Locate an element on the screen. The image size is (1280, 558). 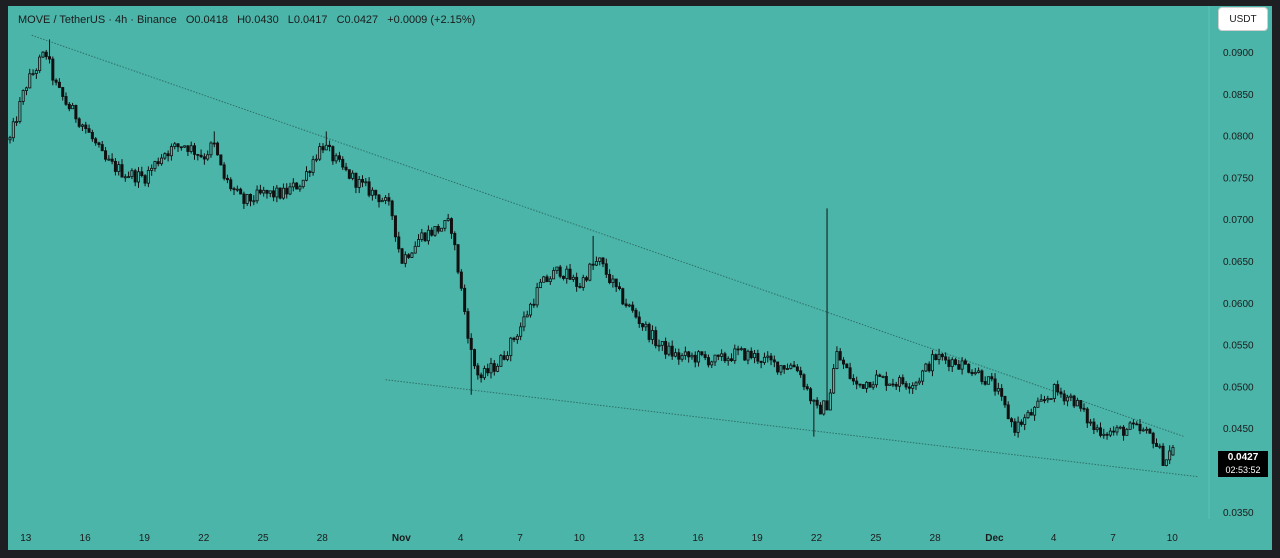
price-tick-label: 0.0600 is located at coordinates (1238, 304).